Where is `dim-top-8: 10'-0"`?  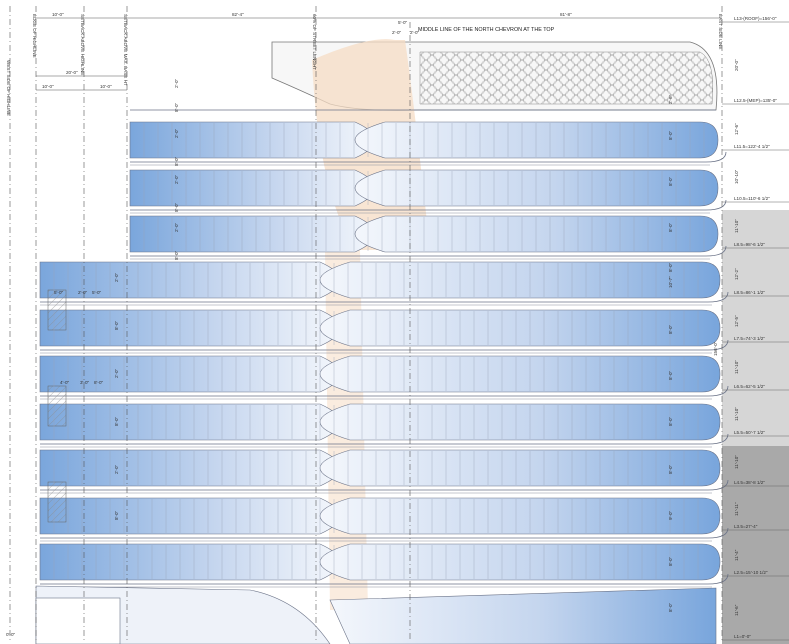 dim-top-8: 10'-0" is located at coordinates (48, 86).